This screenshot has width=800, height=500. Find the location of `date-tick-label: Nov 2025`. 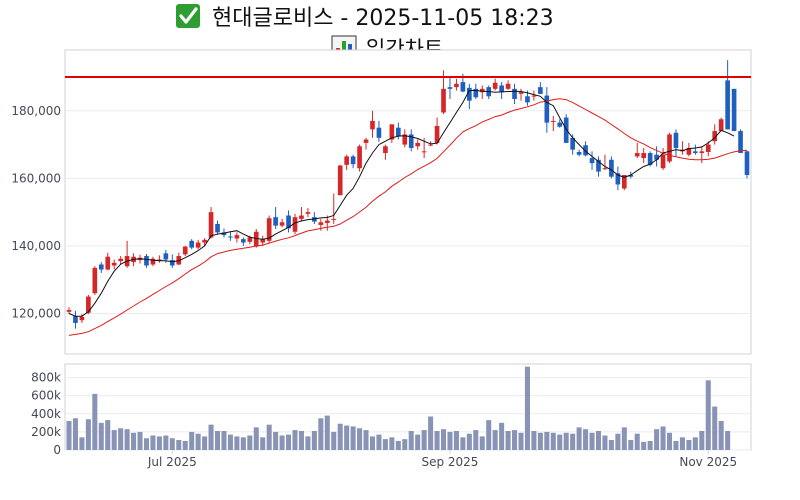

date-tick-label: Nov 2025 is located at coordinates (708, 462).